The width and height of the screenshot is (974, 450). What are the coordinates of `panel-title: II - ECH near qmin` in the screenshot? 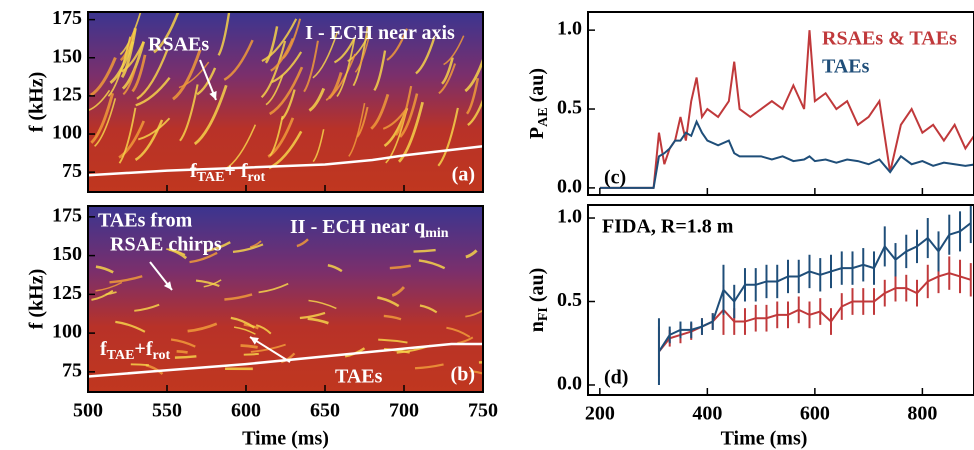 It's located at (369, 229).